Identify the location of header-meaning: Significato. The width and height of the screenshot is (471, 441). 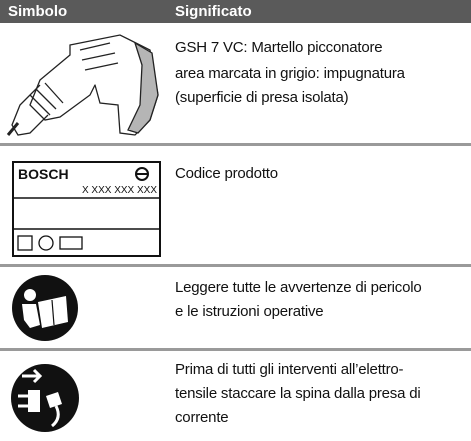
(213, 11).